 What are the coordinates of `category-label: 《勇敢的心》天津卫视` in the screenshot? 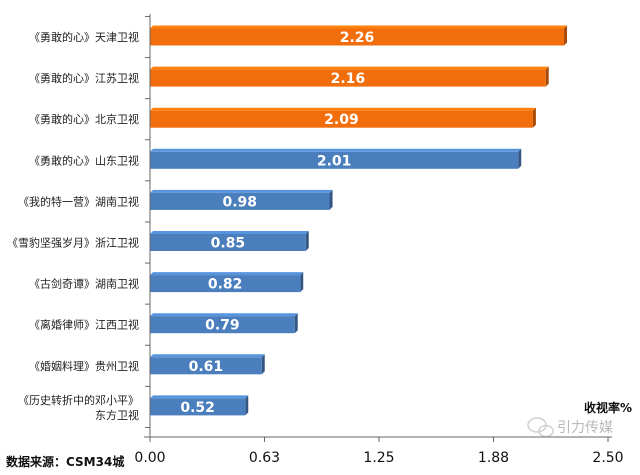 It's located at (84, 37).